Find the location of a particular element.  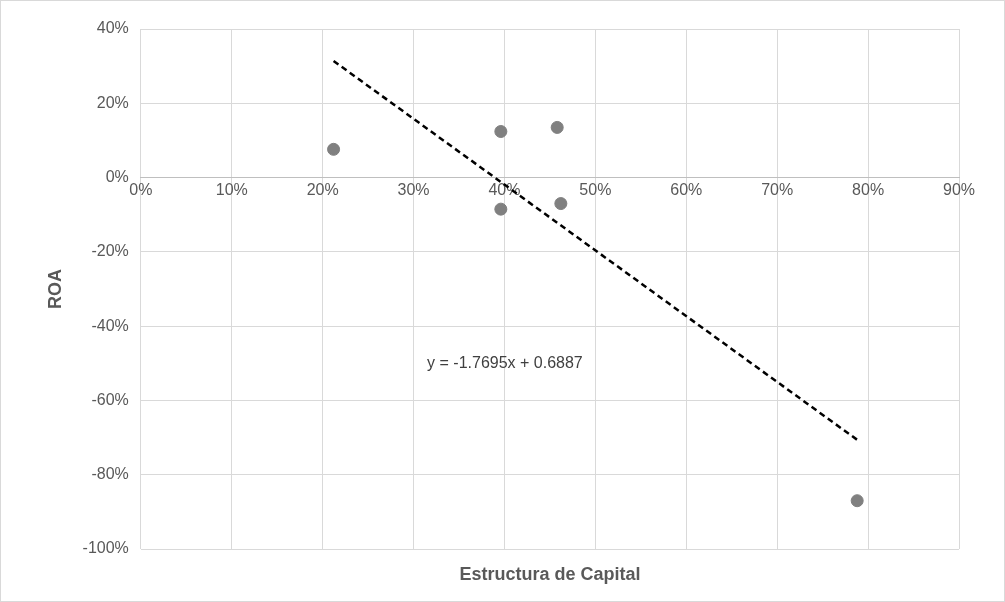

y-tick-label: -100% is located at coordinates (105, 548).